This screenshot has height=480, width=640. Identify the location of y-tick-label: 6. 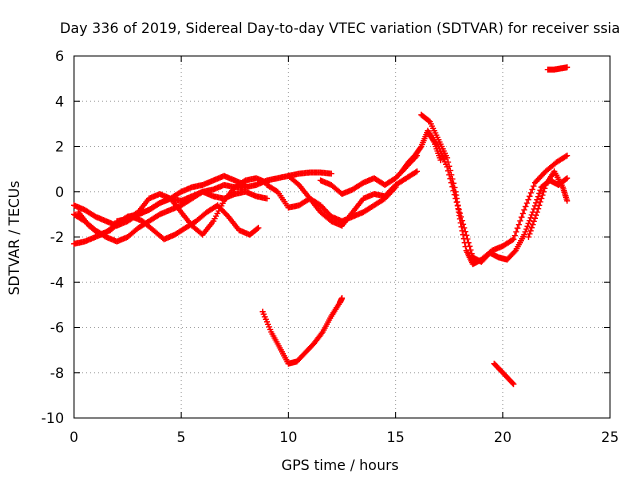
(59, 57).